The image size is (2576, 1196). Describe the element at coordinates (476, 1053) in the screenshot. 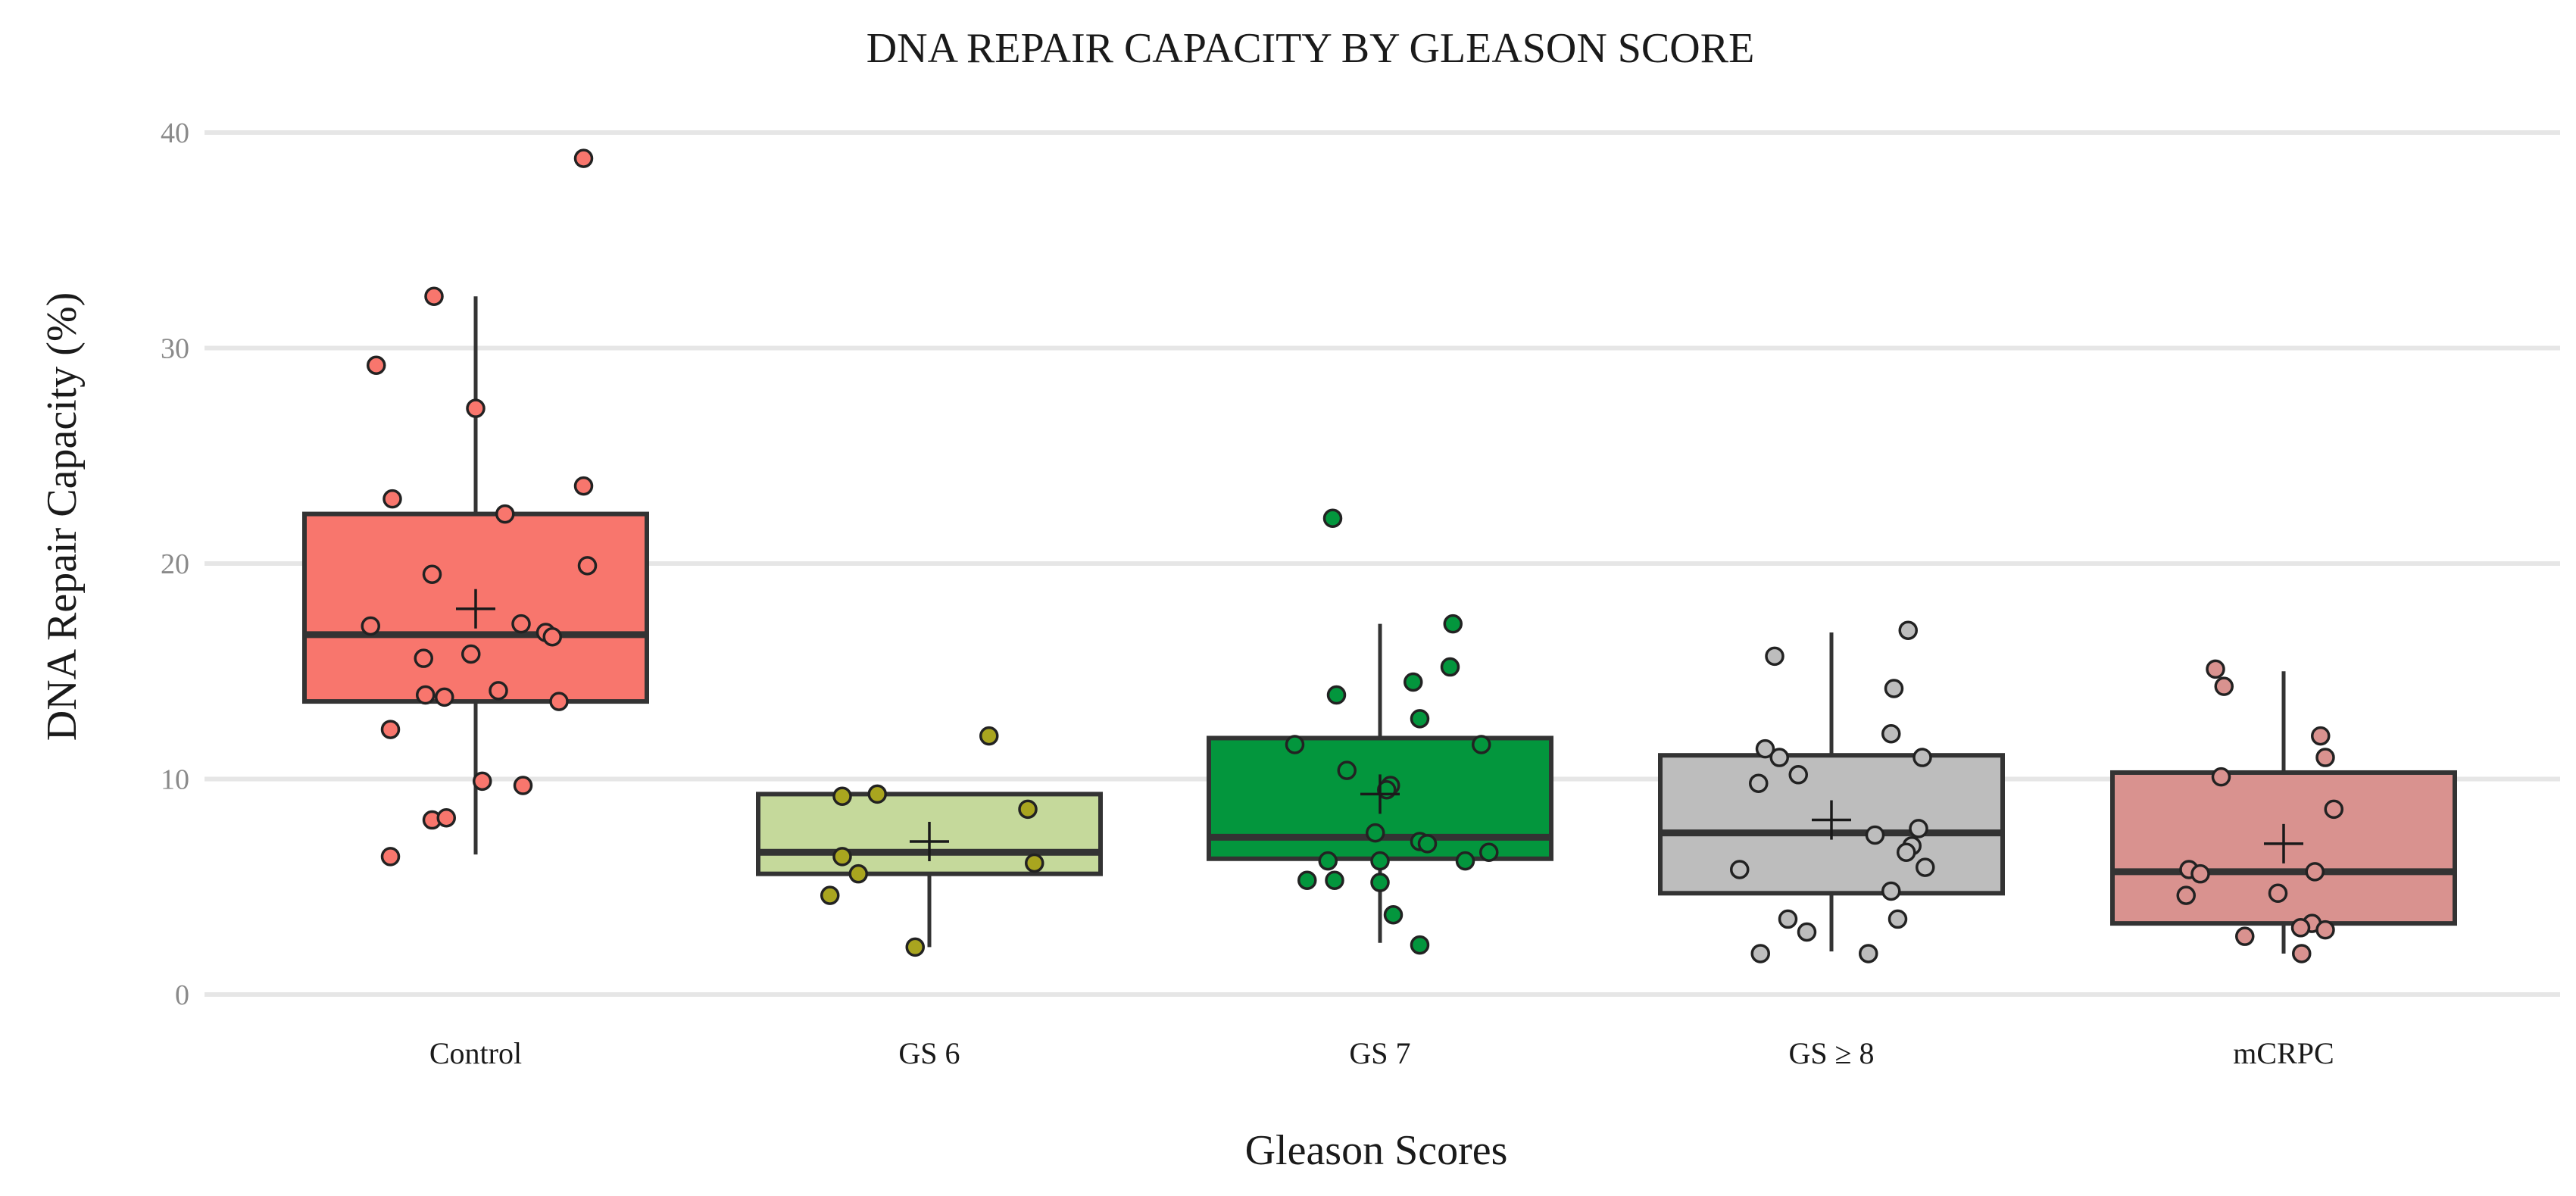

I see `x-tick-label-control: Control` at that location.